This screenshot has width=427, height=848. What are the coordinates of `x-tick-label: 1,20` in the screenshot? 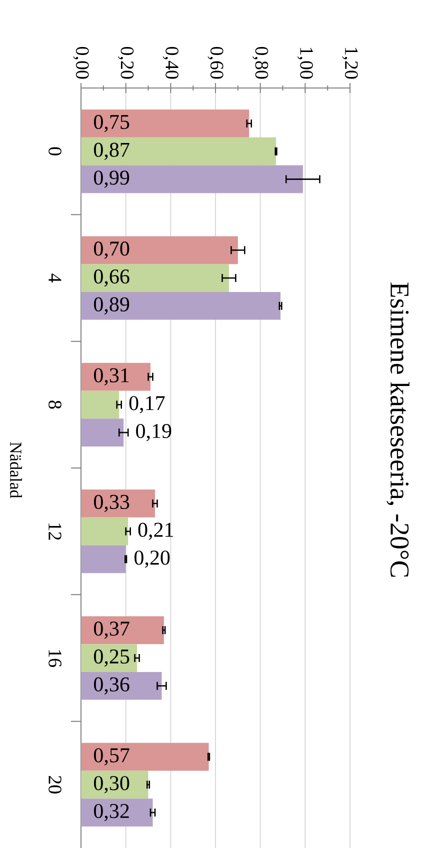 It's located at (350, 63).